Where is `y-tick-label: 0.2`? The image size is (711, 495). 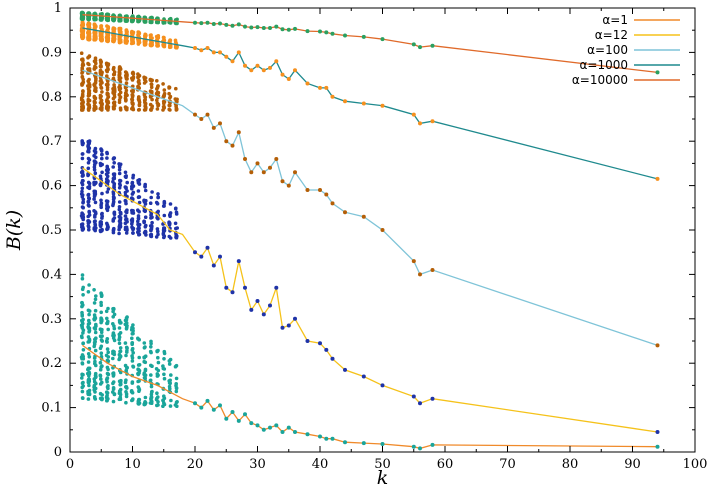 y-tick-label: 0.2 is located at coordinates (51, 363).